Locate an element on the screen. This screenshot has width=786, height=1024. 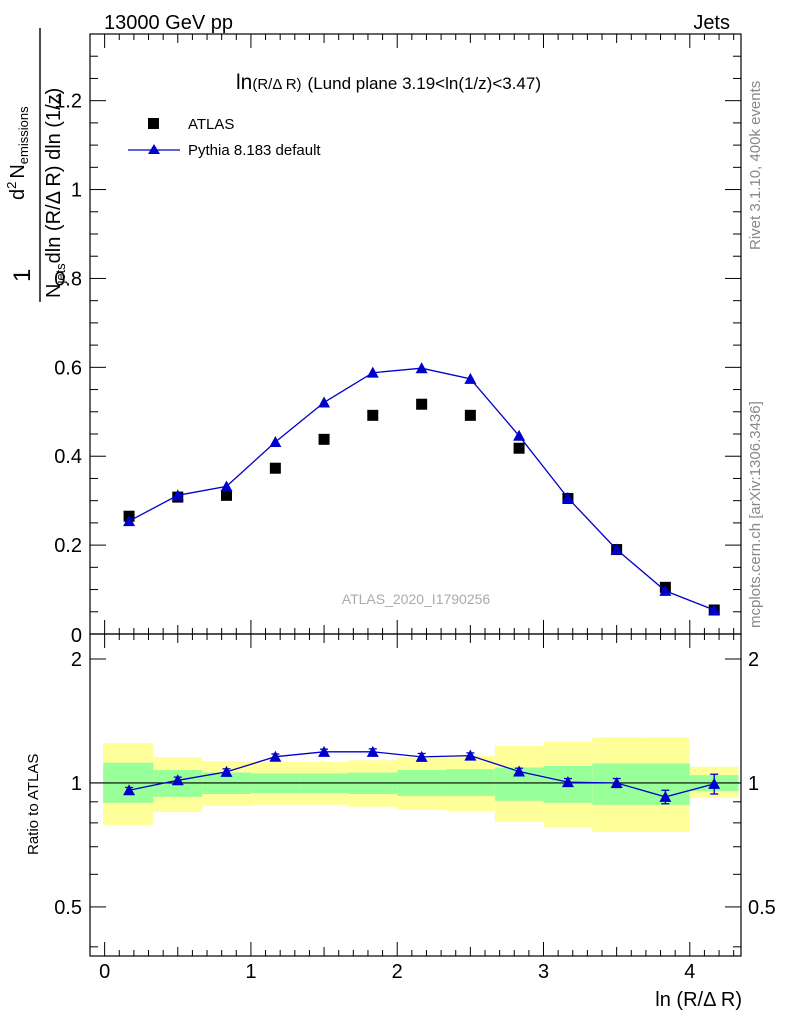
ylabel-one: 1 is located at coordinates (22, 275).